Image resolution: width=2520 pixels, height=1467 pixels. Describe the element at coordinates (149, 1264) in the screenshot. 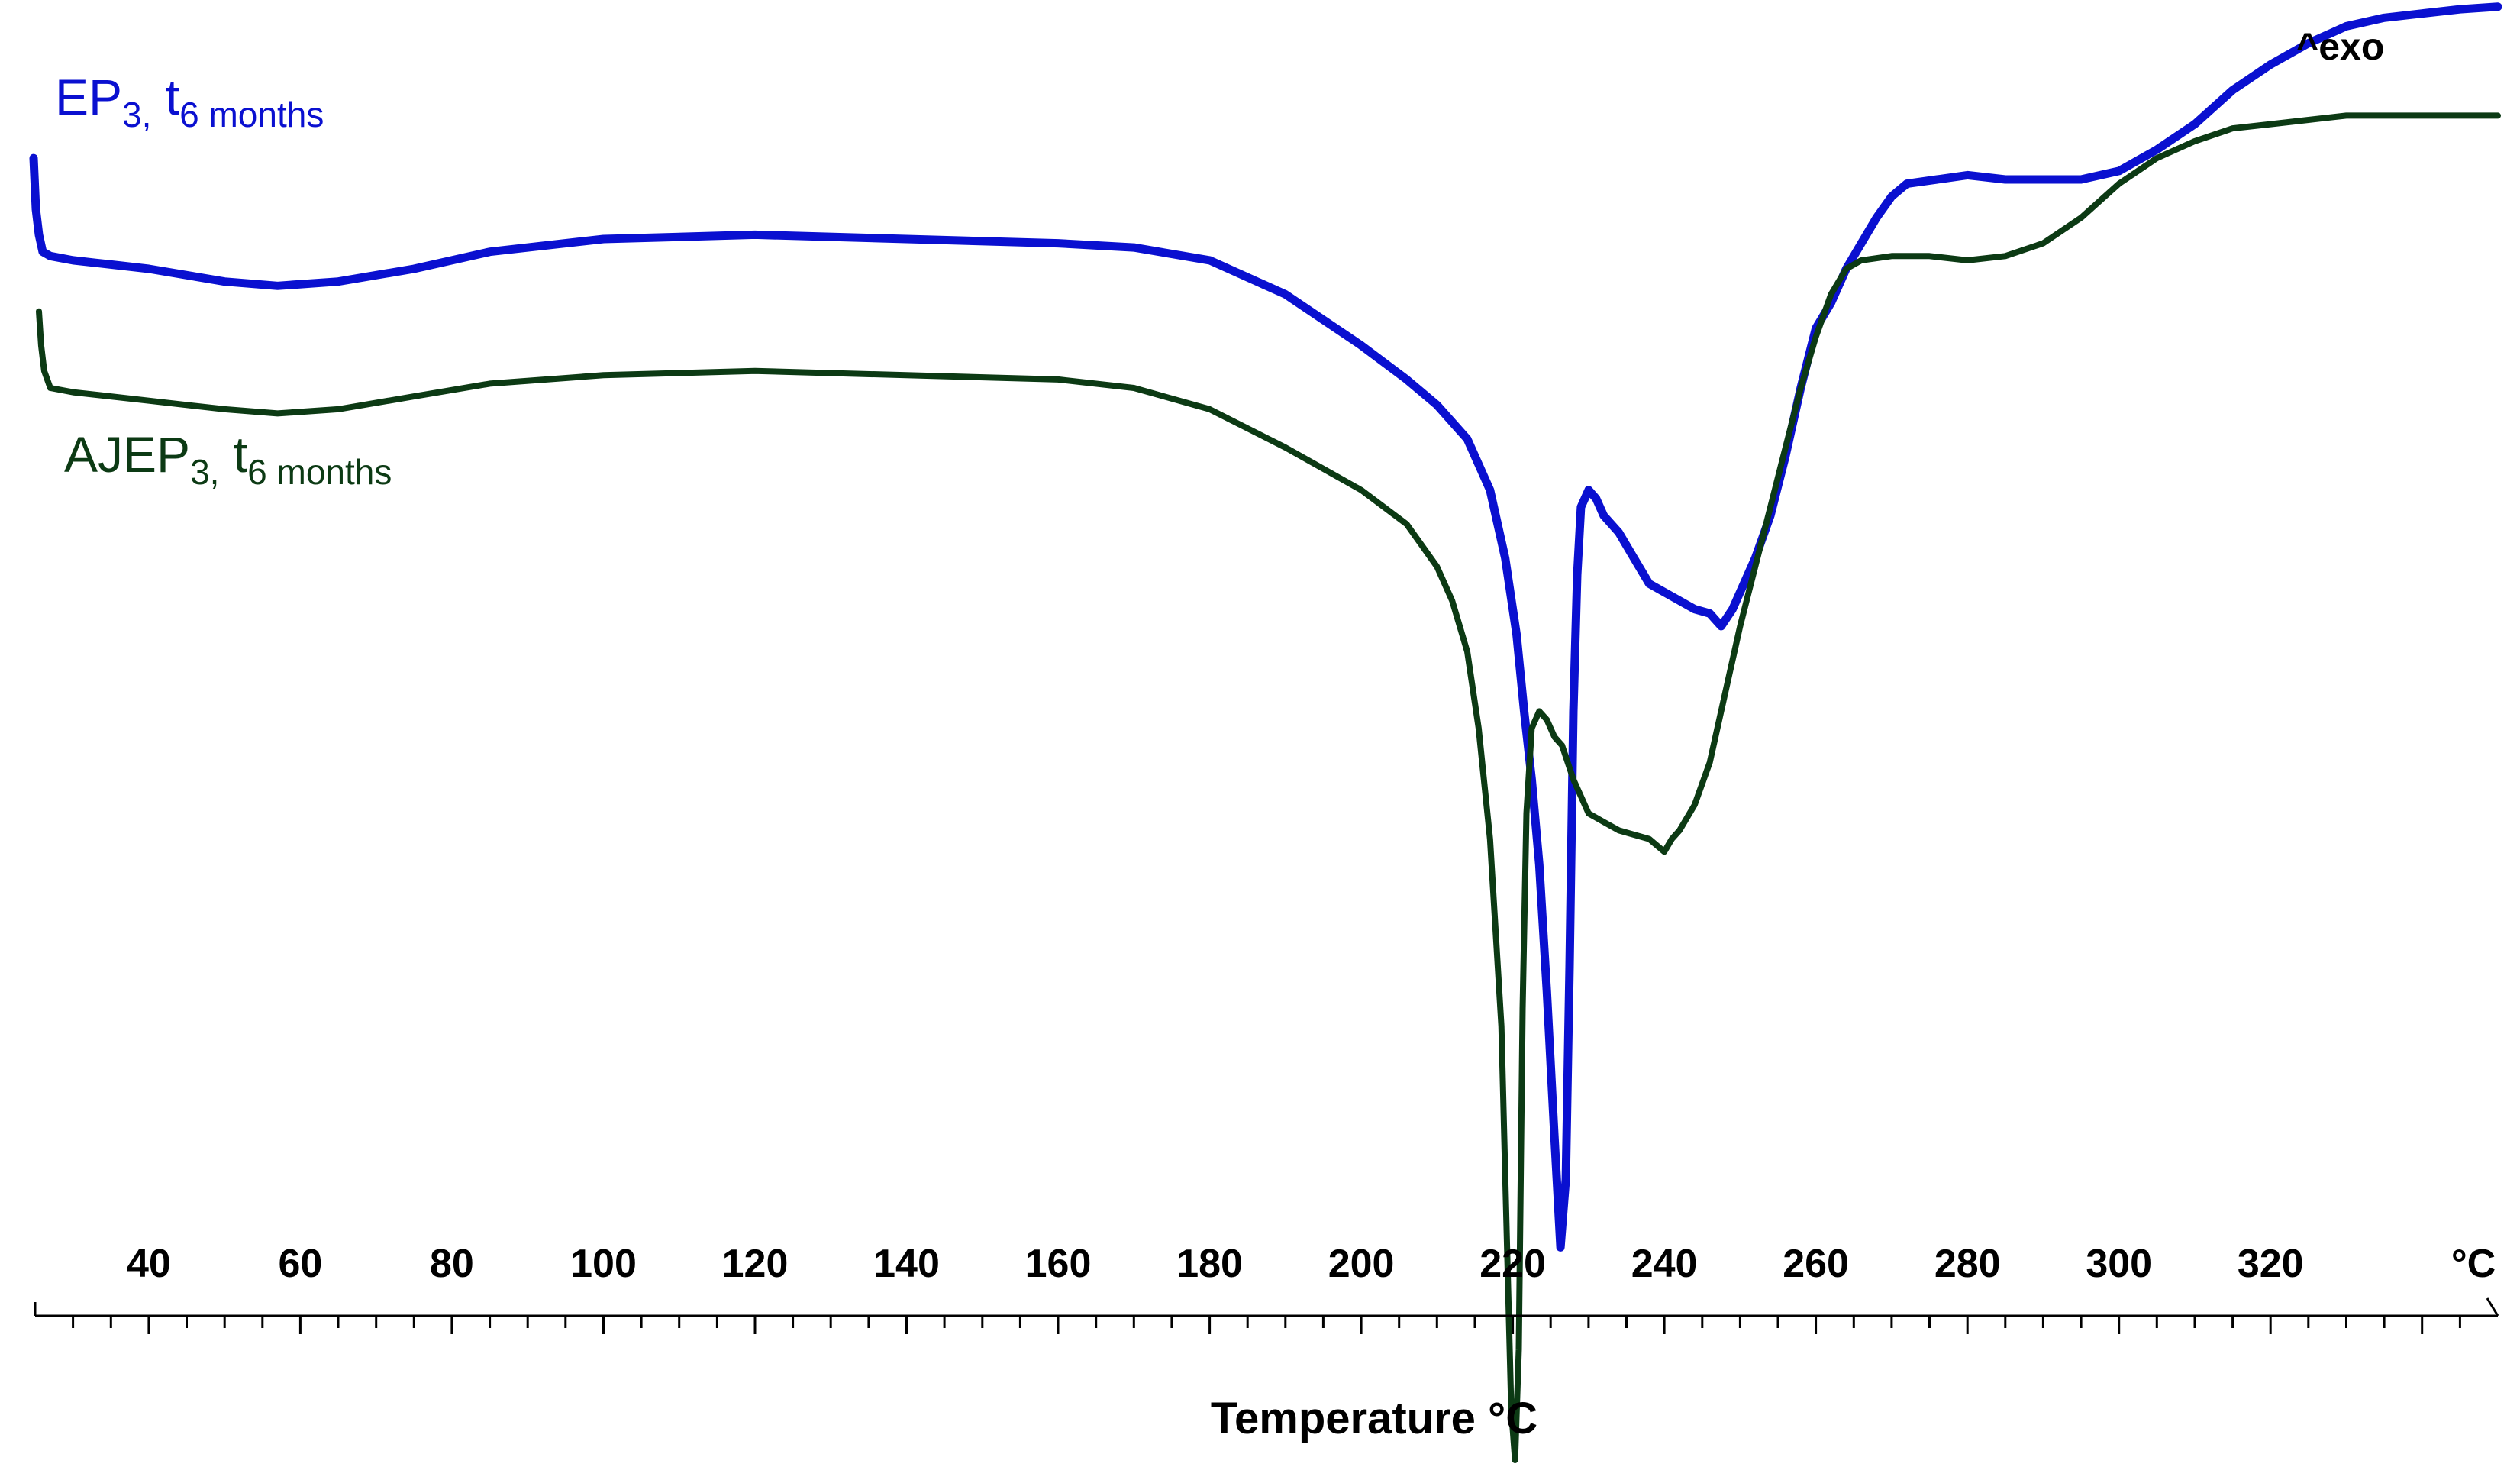

I see `tick-label-40: 40` at that location.